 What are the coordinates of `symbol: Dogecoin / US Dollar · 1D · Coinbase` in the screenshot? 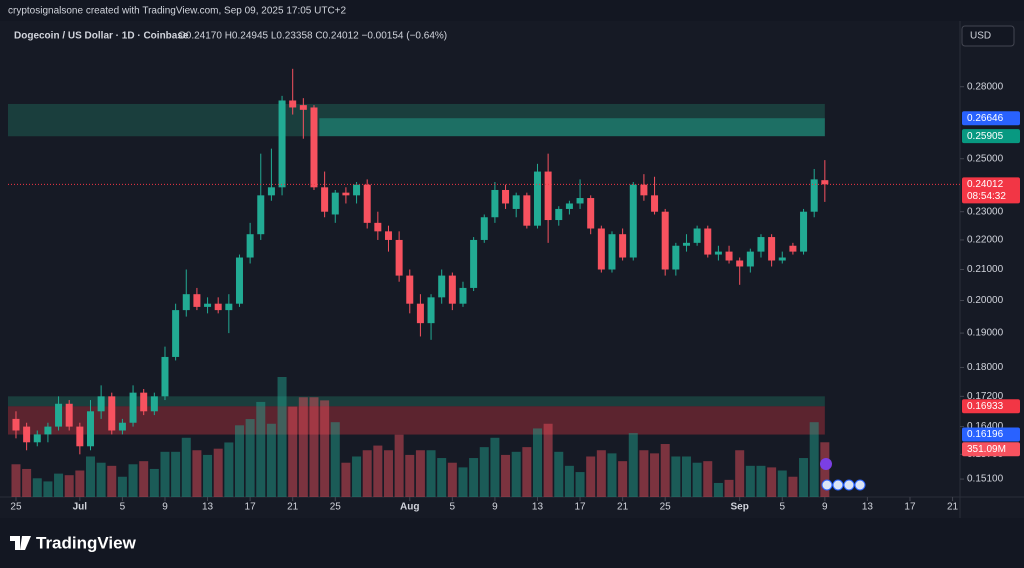 It's located at (101, 36).